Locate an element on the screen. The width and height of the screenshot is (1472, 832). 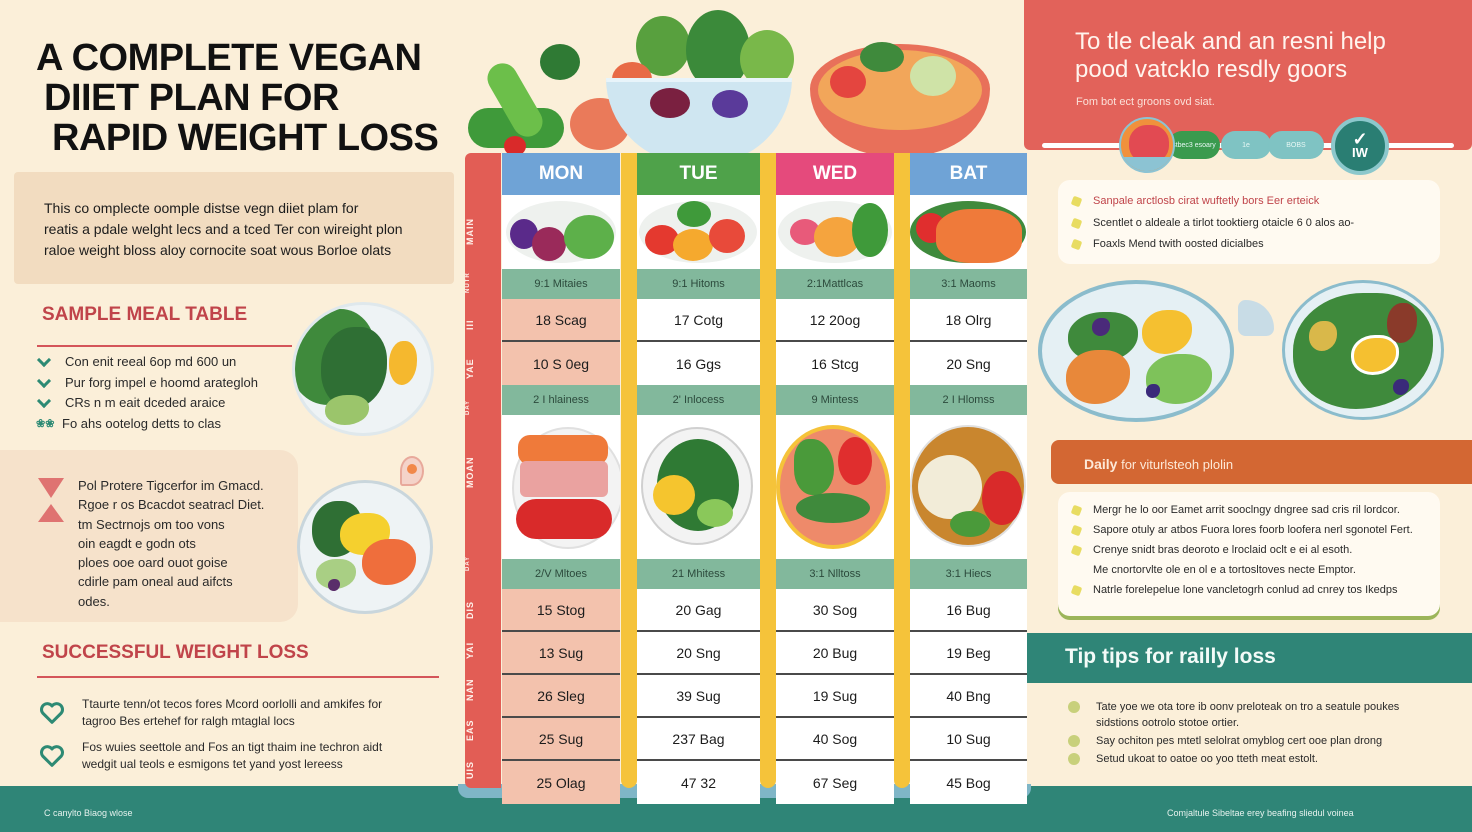
bullet-spacer is located at coordinates (1077, 570).